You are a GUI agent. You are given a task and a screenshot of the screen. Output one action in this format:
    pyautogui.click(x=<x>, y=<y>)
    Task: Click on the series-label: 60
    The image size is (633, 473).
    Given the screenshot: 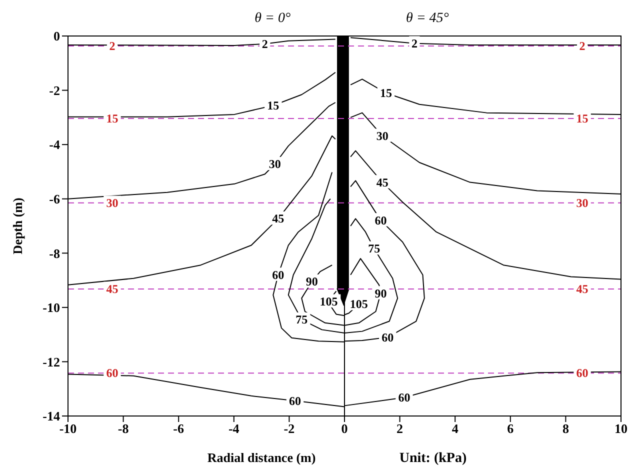 What is the action you would take?
    pyautogui.click(x=112, y=373)
    